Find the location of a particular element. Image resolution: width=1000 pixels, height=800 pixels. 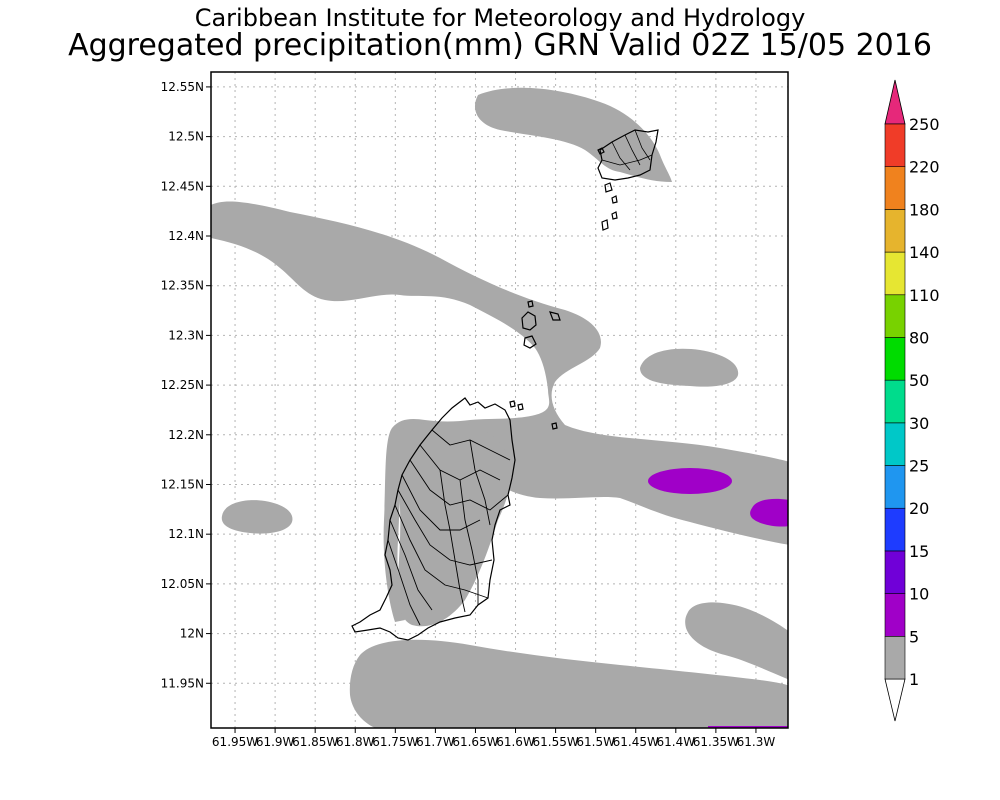

coastline-islet-f is located at coordinates (520, 407).